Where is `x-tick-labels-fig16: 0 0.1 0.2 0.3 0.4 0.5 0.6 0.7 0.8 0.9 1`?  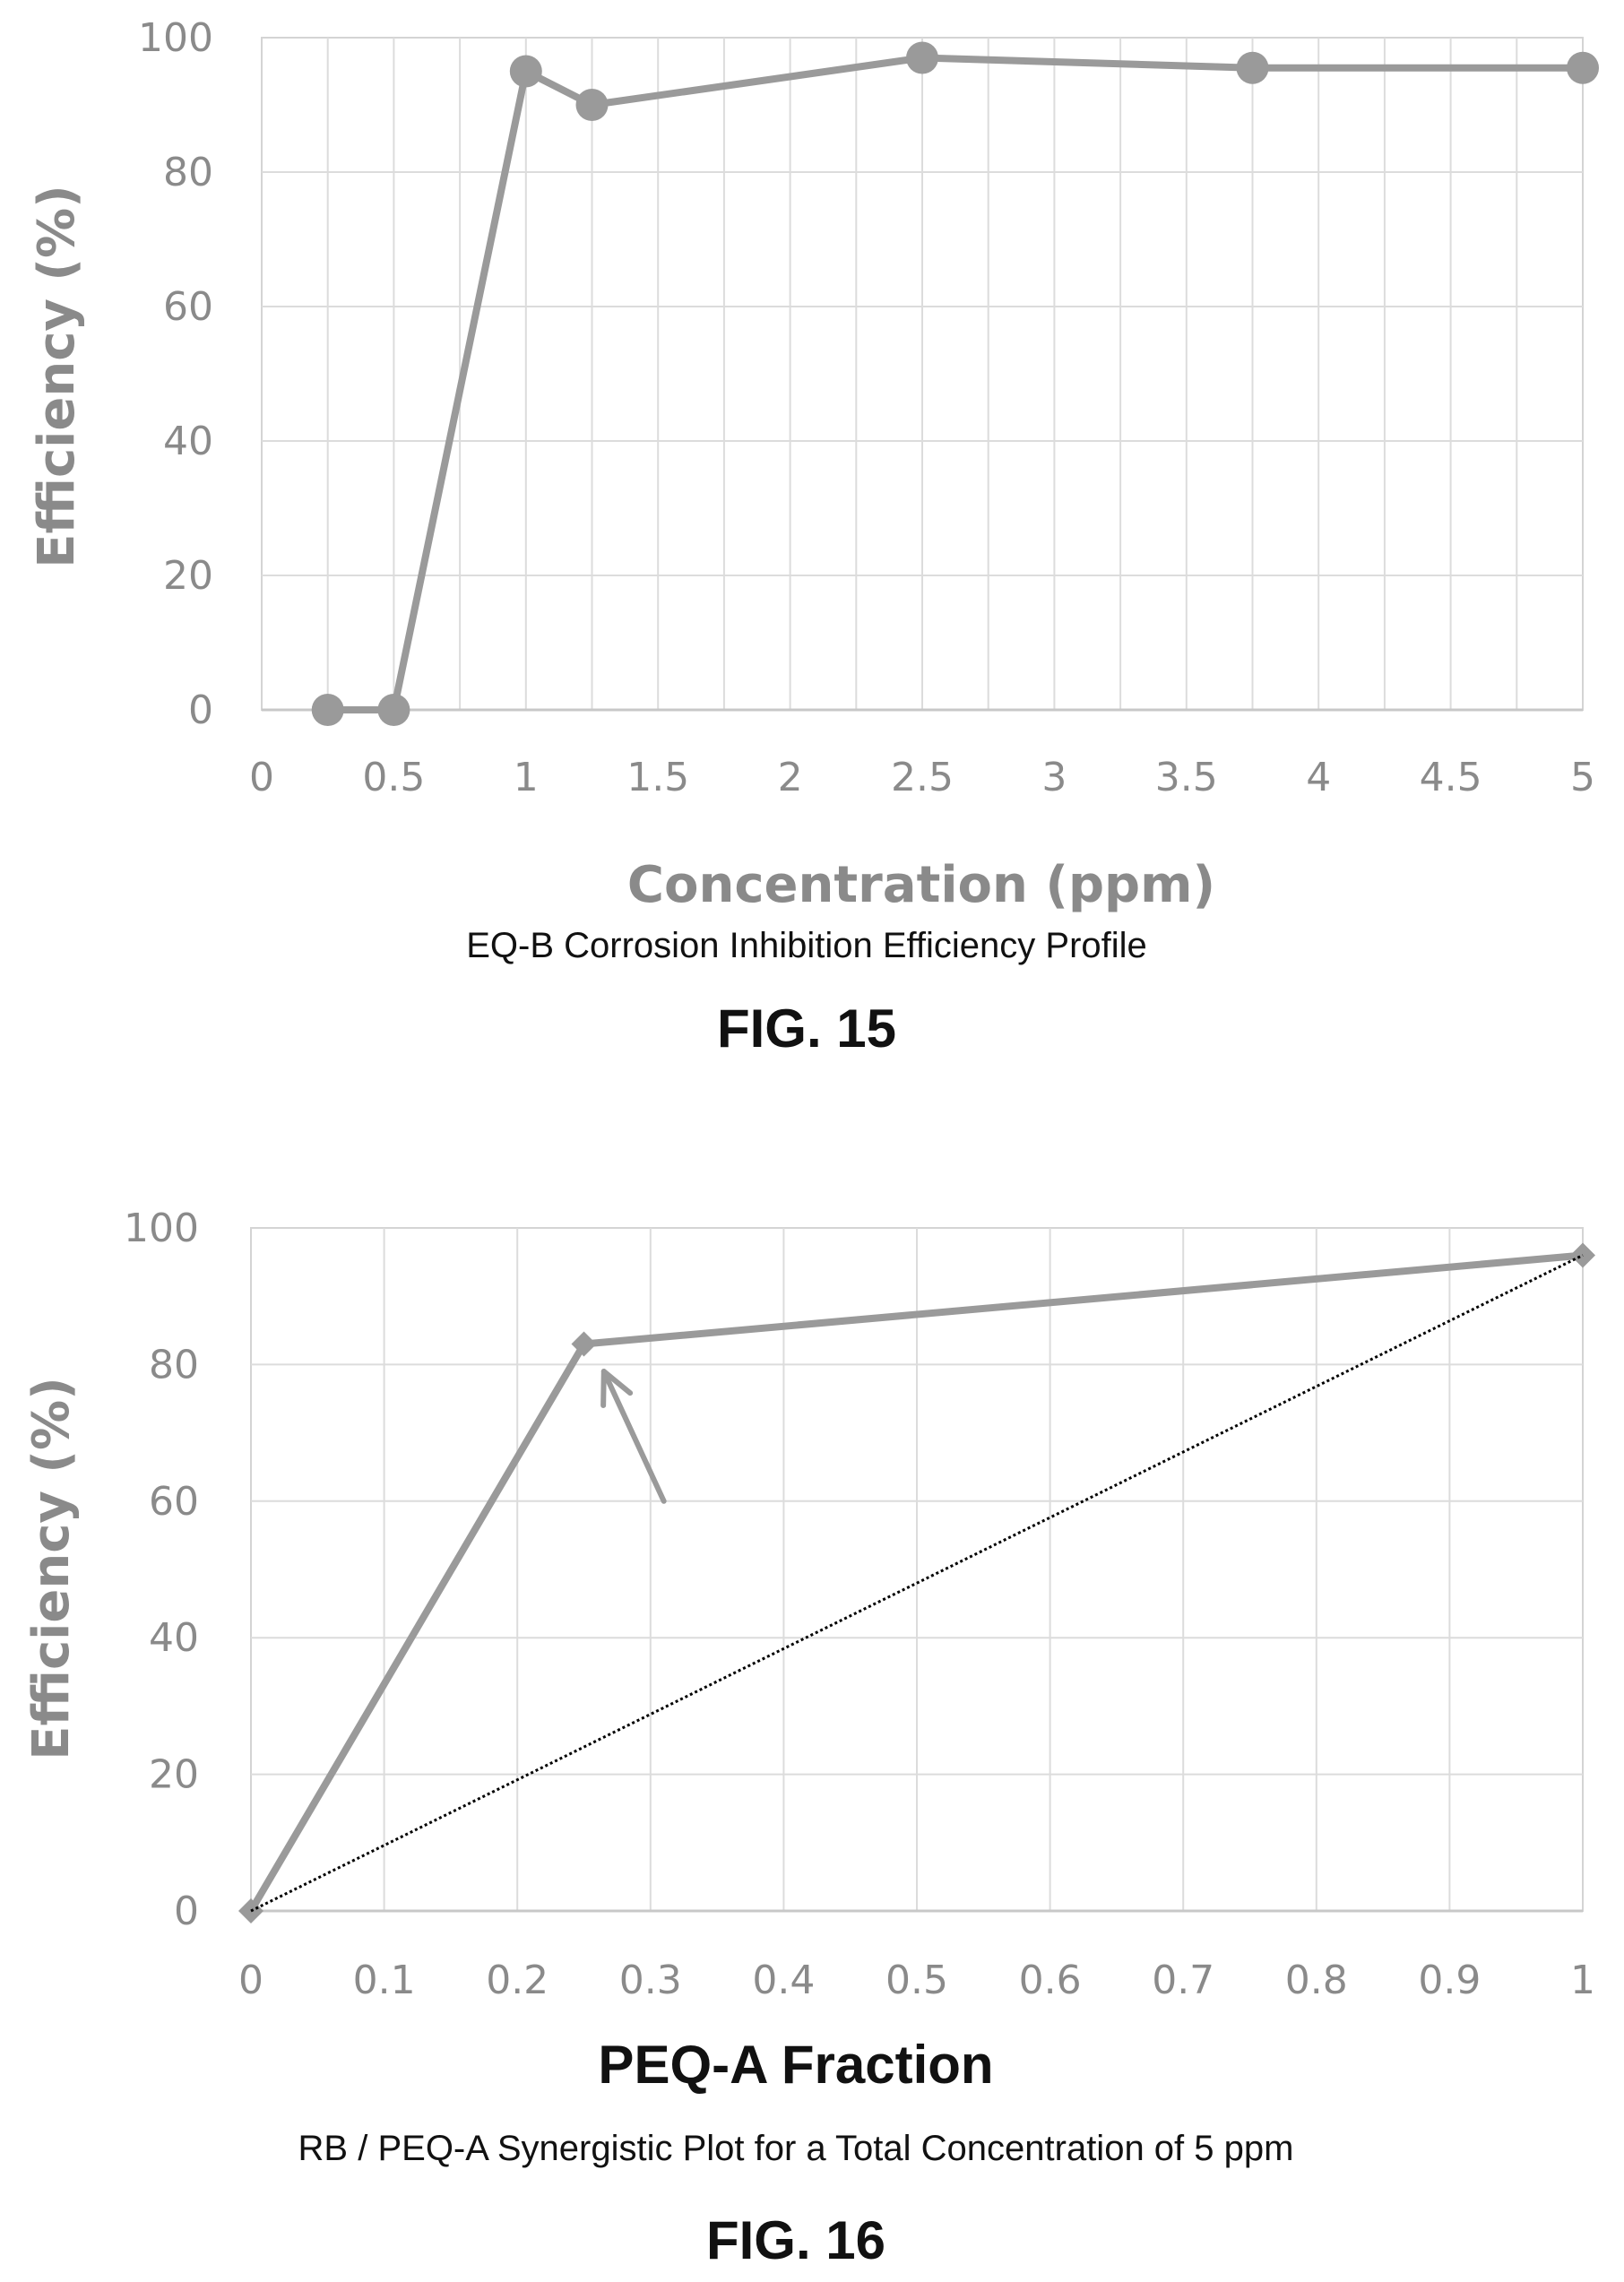
x-tick-labels-fig16: 0 0.1 0.2 0.3 0.4 0.5 0.6 0.7 0.8 0.9 1 is located at coordinates (917, 1980).